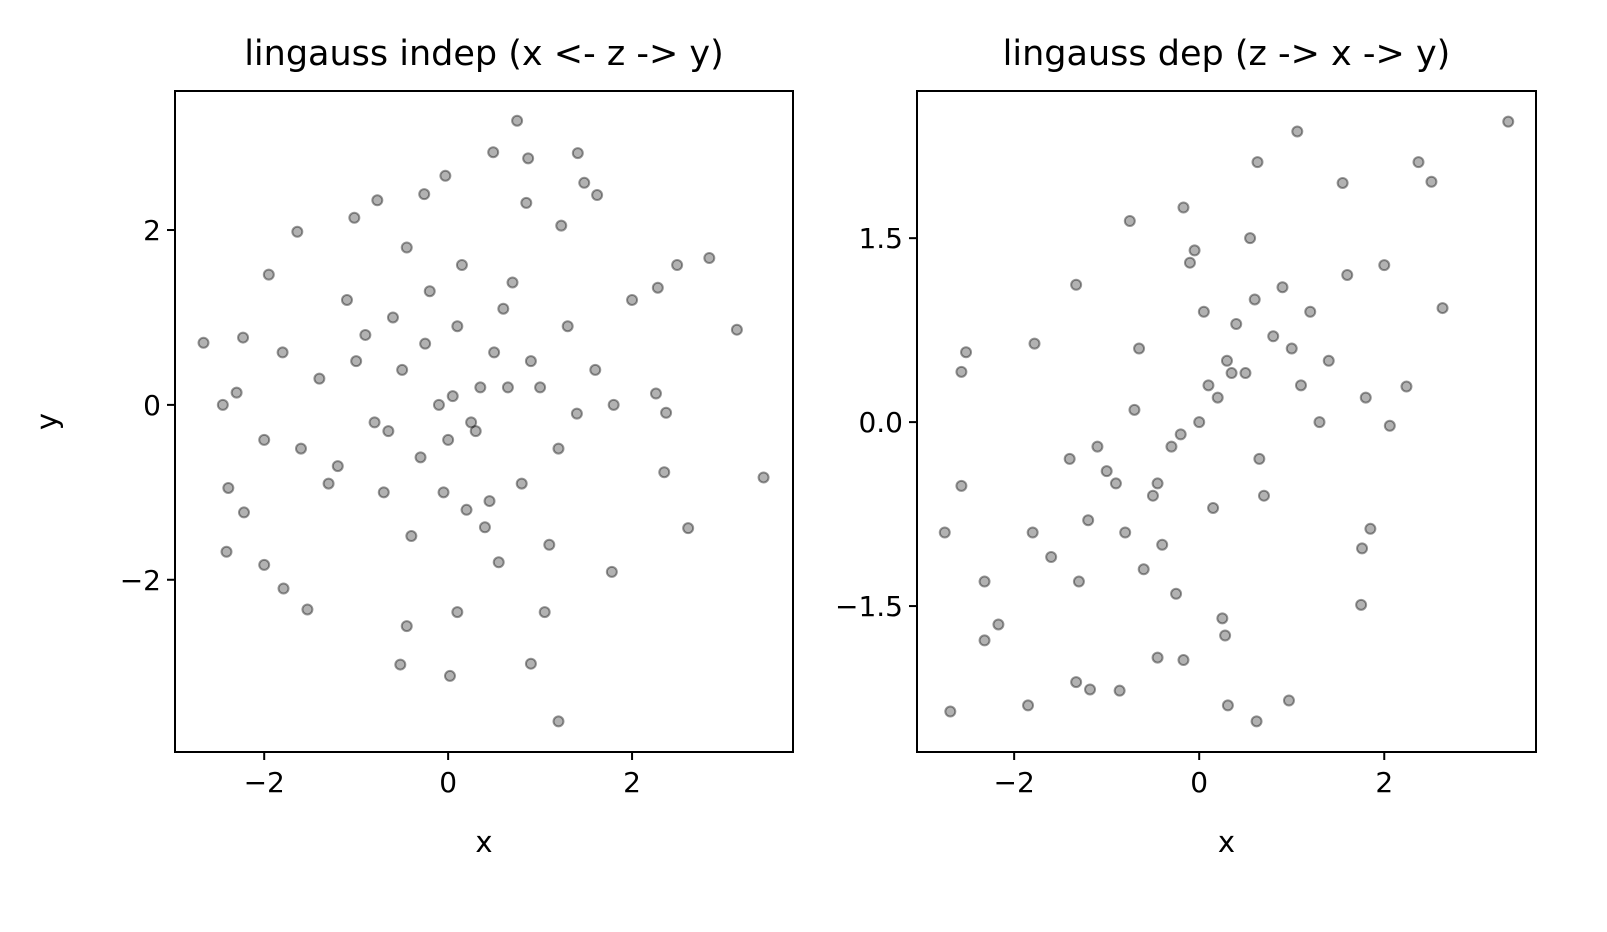 This screenshot has height=932, width=1607. I want to click on y-tick-label: 0.0, so click(880, 422).